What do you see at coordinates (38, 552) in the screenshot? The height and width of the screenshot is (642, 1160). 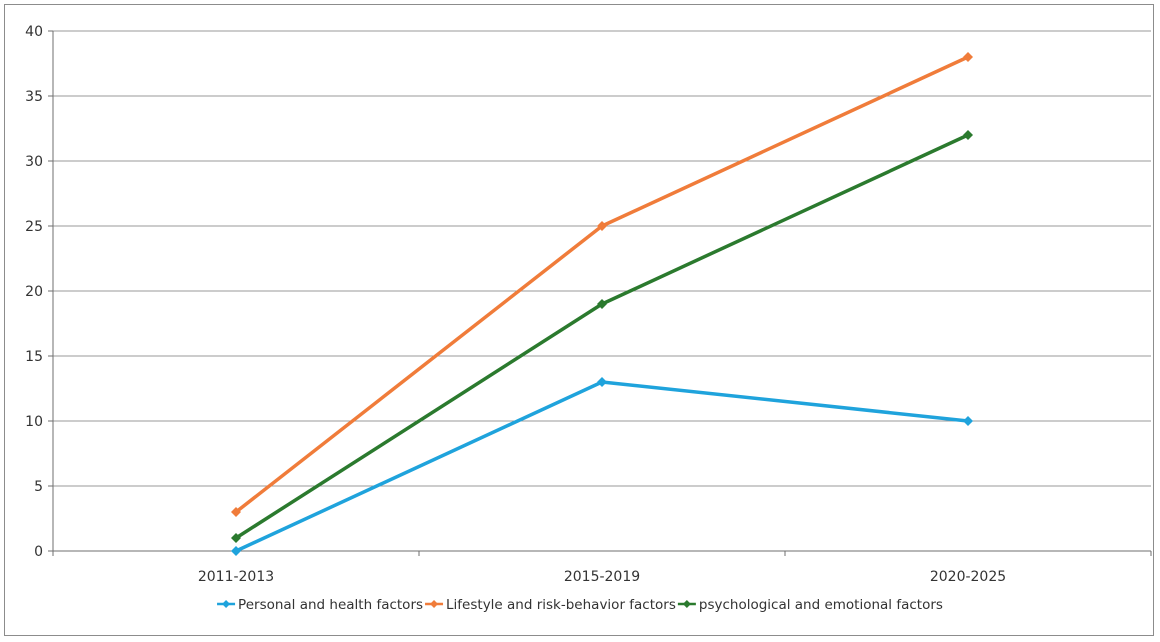 I see `y-tick-label: 0` at bounding box center [38, 552].